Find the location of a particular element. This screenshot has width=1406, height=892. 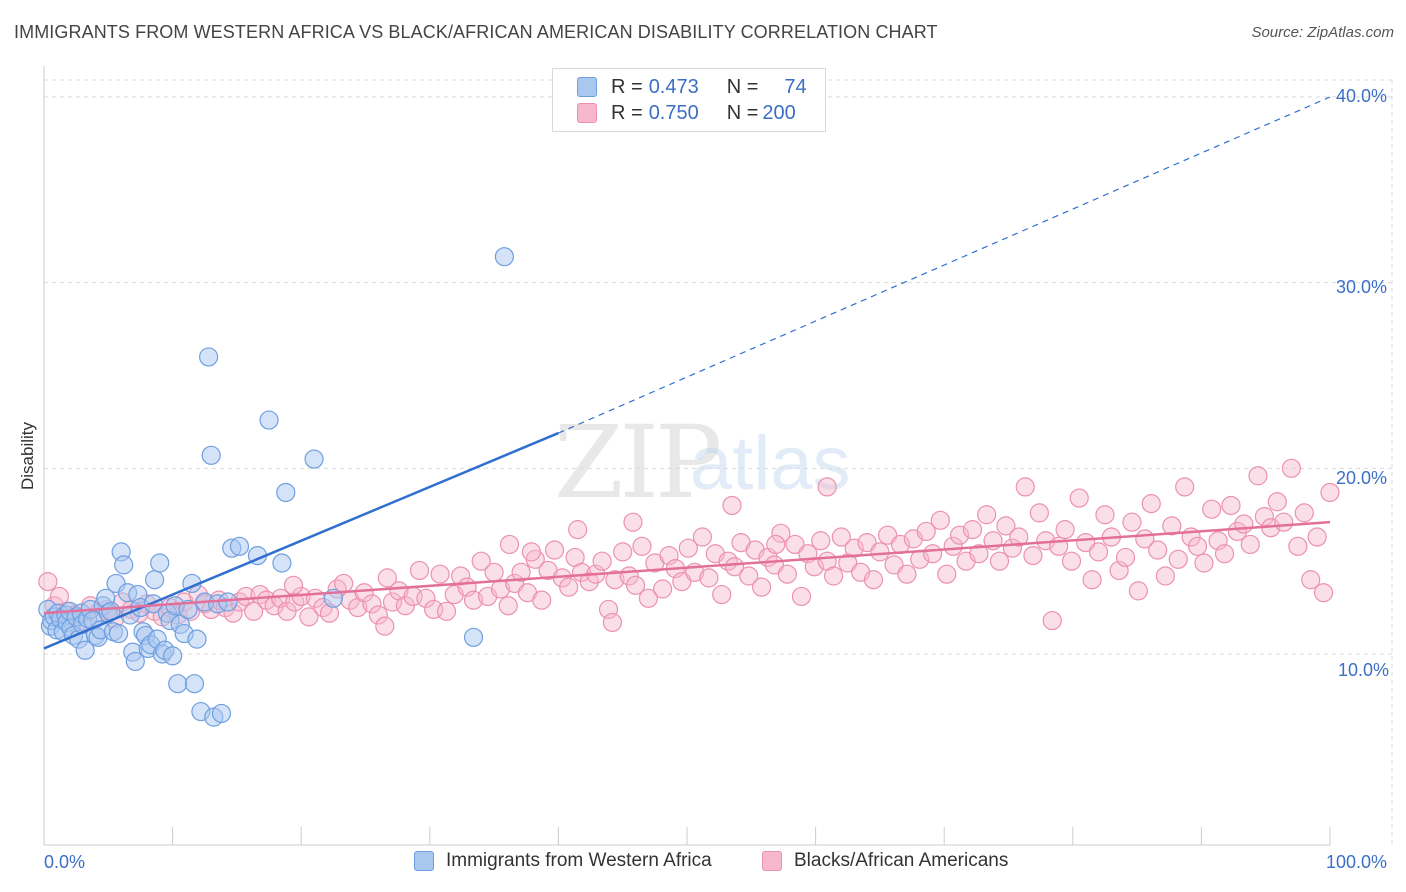

y-tick-label: 20.0% is located at coordinates (1362, 478).